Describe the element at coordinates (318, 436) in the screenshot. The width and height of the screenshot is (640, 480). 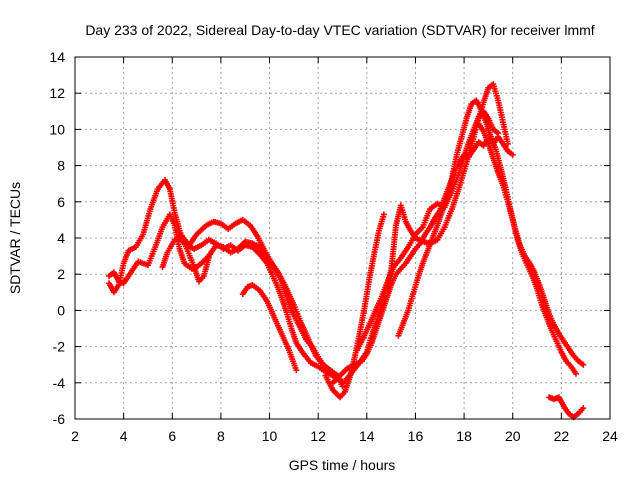
I see `x-tick-label: 12` at that location.